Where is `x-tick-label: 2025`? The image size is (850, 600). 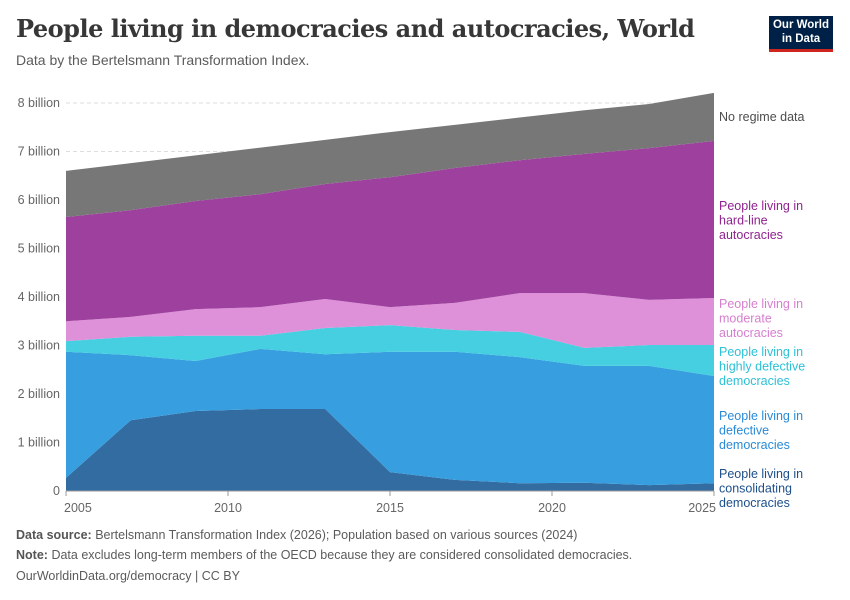 x-tick-label: 2025 is located at coordinates (702, 508).